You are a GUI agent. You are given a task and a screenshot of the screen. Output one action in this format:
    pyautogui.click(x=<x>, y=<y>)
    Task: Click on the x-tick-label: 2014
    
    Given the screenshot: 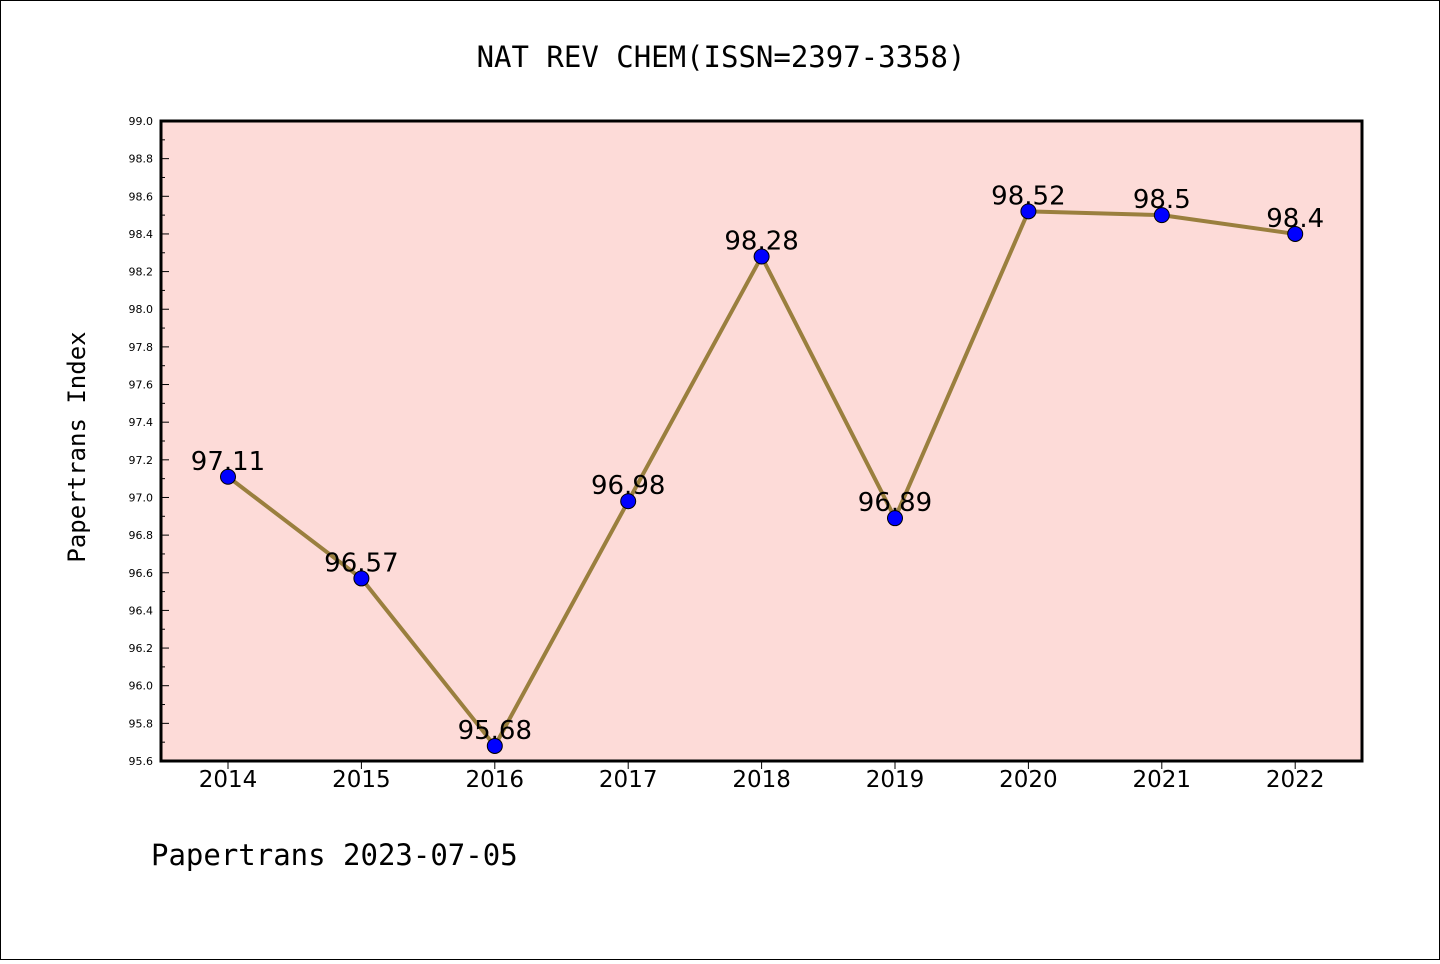 What is the action you would take?
    pyautogui.click(x=228, y=780)
    